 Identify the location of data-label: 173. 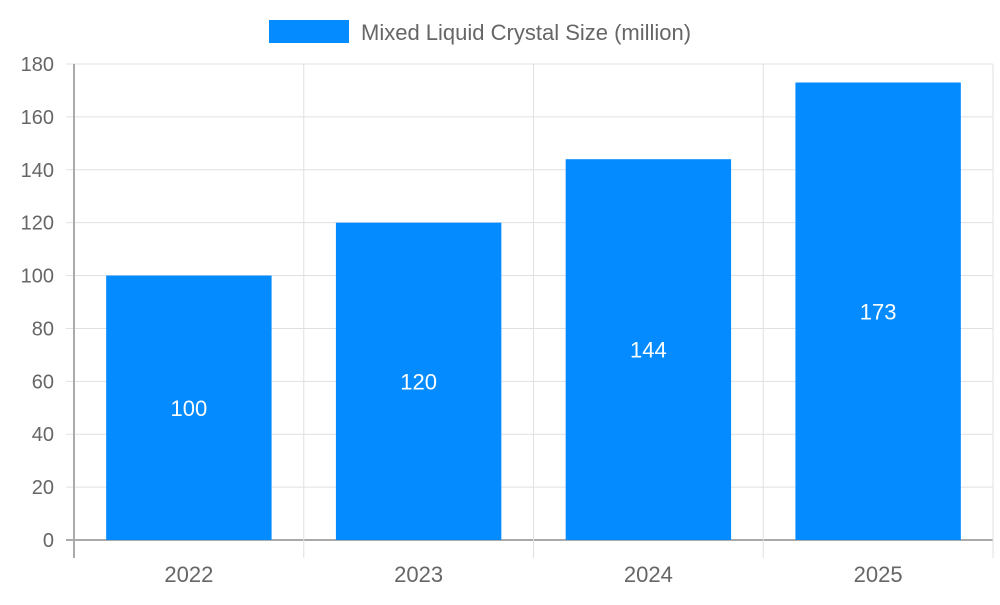
(878, 311).